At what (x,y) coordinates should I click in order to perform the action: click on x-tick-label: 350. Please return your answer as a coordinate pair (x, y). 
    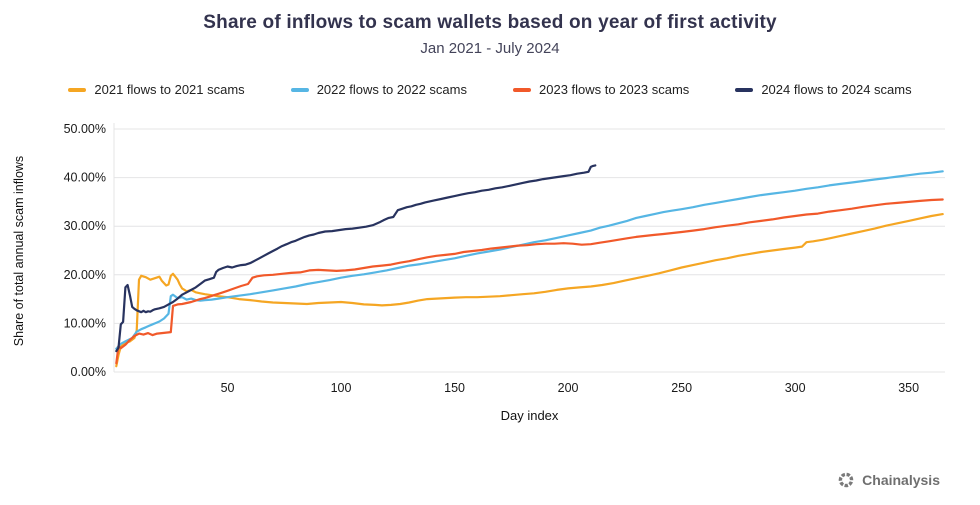
    Looking at the image, I should click on (908, 388).